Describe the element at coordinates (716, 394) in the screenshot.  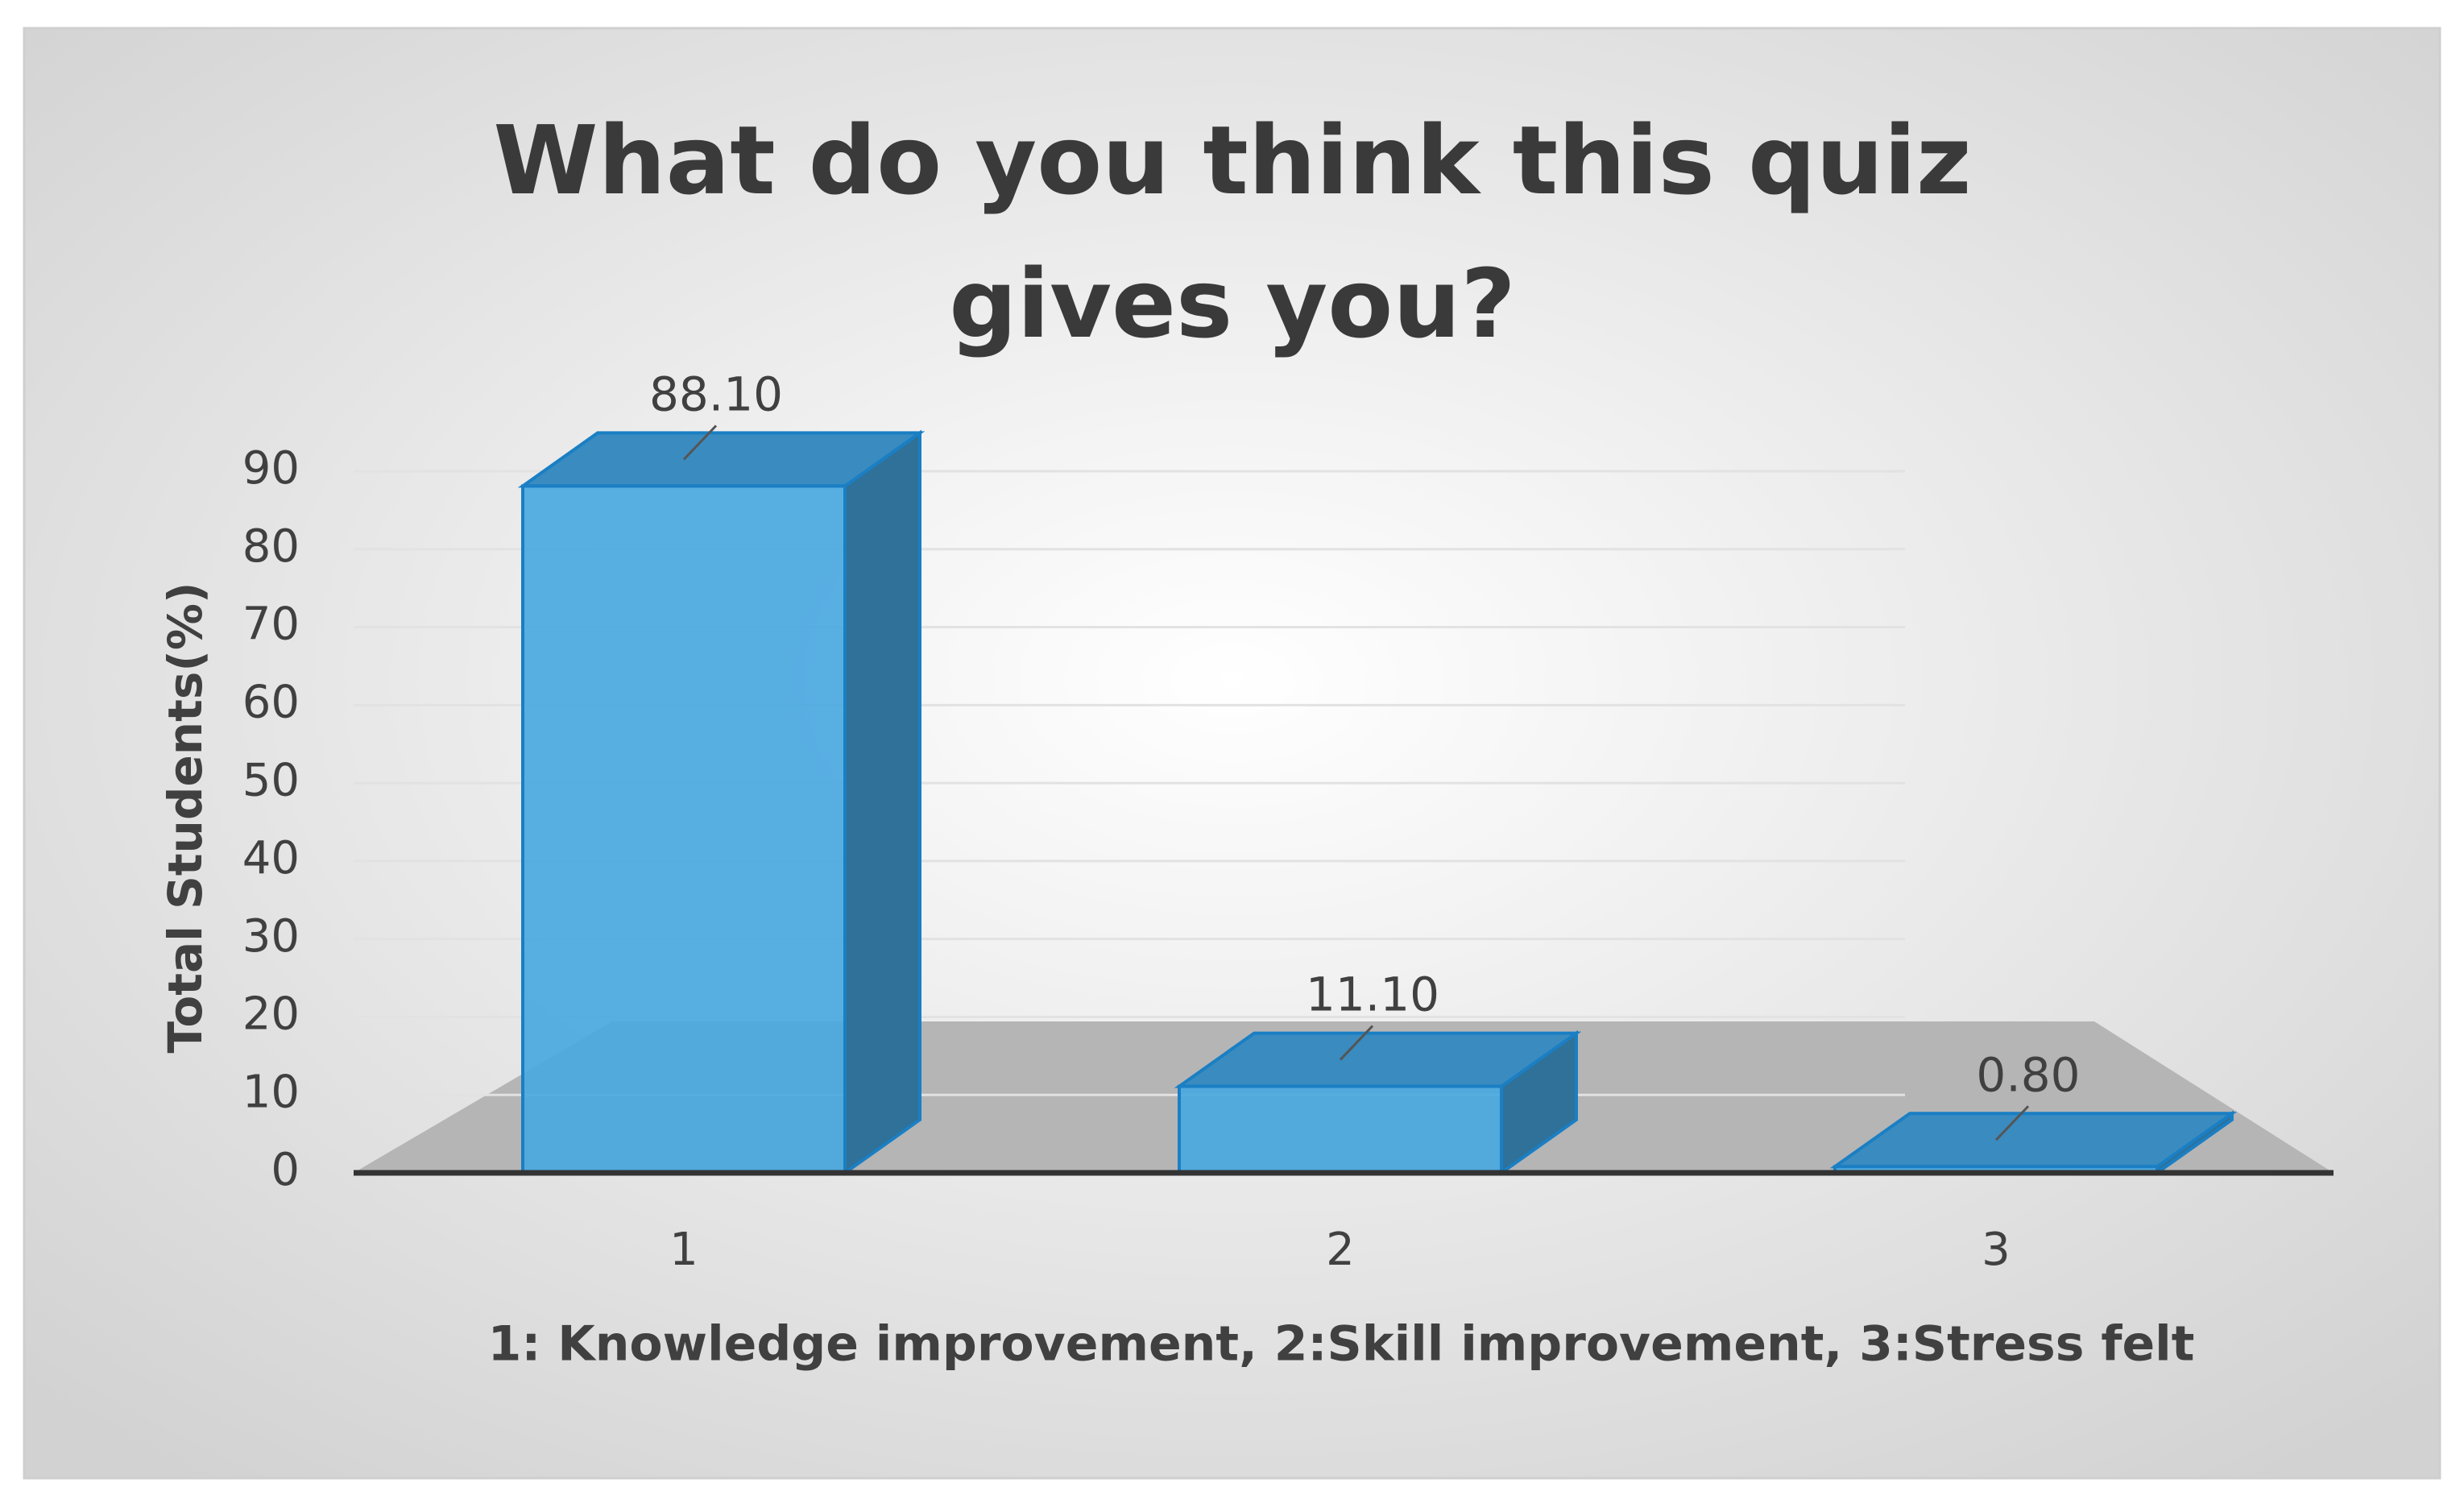
I see `data-label: 88.10` at that location.